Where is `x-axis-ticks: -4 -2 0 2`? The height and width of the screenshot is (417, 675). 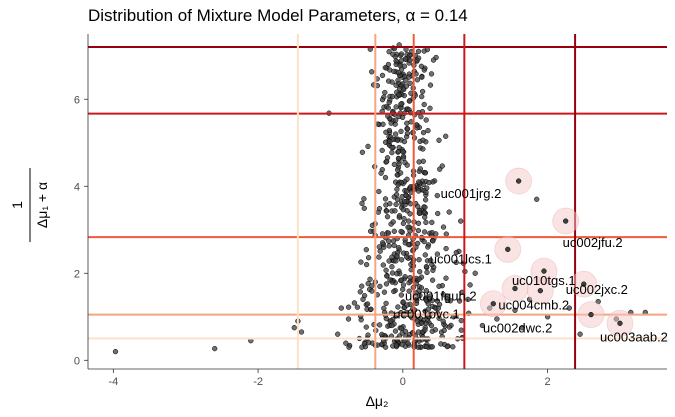
x-axis-ticks: -4 -2 0 2 is located at coordinates (329, 378).